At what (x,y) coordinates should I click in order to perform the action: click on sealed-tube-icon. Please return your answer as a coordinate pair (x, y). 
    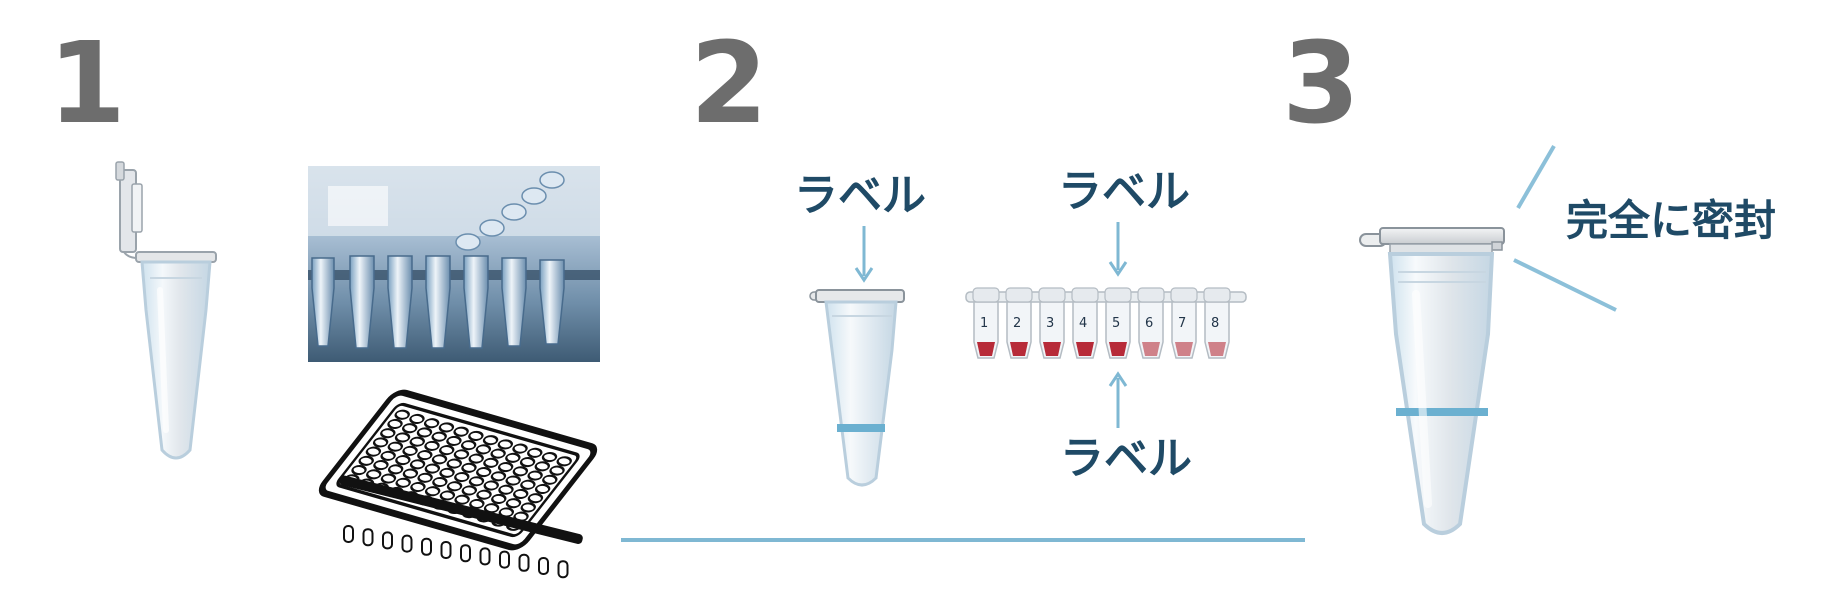
    Looking at the image, I should click on (1432, 381).